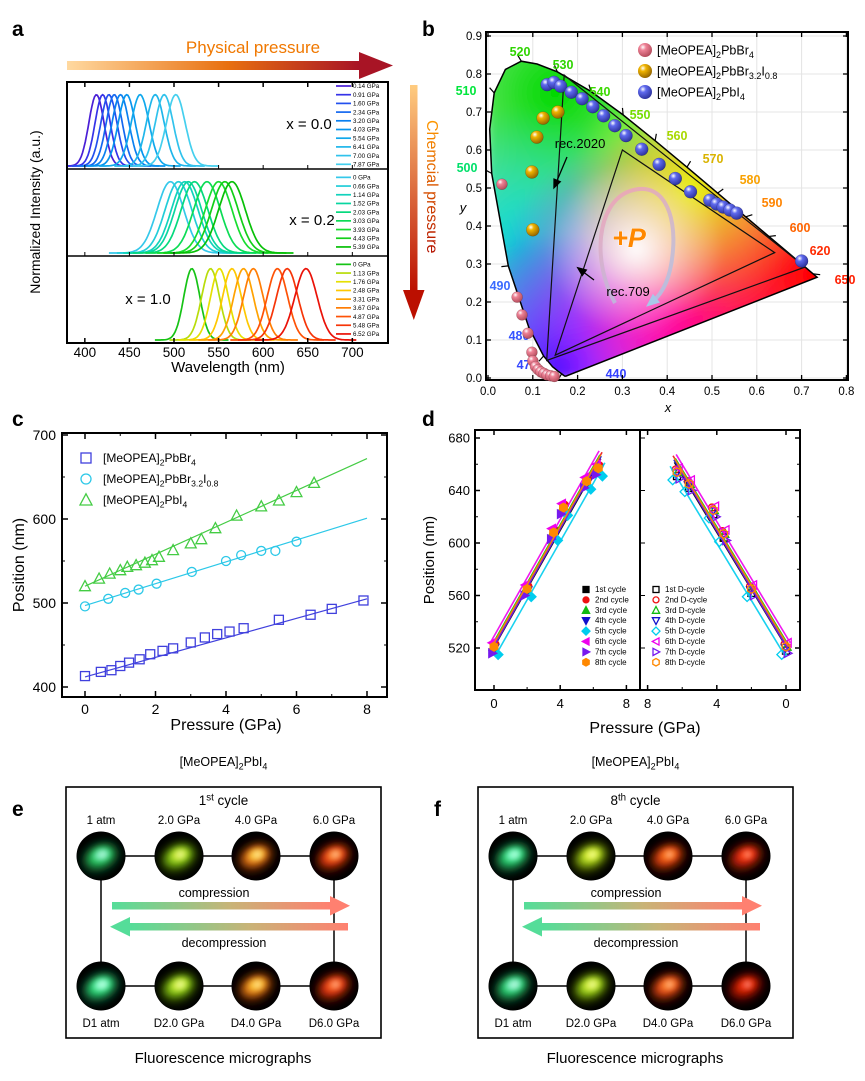  I want to click on svg-text: 3.03 GPa, so click(366, 221).